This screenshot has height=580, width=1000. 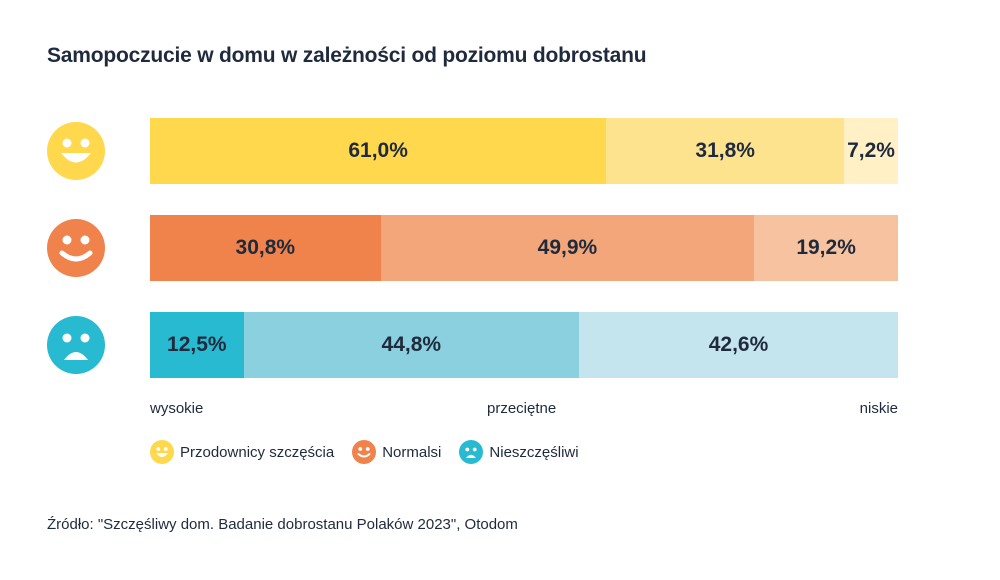 What do you see at coordinates (364, 452) in the screenshot?
I see `legend-smile-face-icon` at bounding box center [364, 452].